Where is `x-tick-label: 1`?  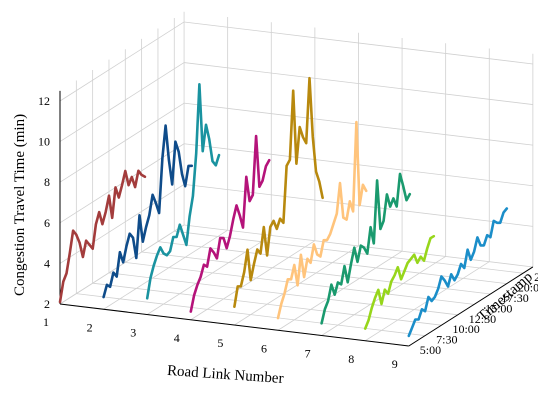 x-tick-label: 1 is located at coordinates (46, 322).